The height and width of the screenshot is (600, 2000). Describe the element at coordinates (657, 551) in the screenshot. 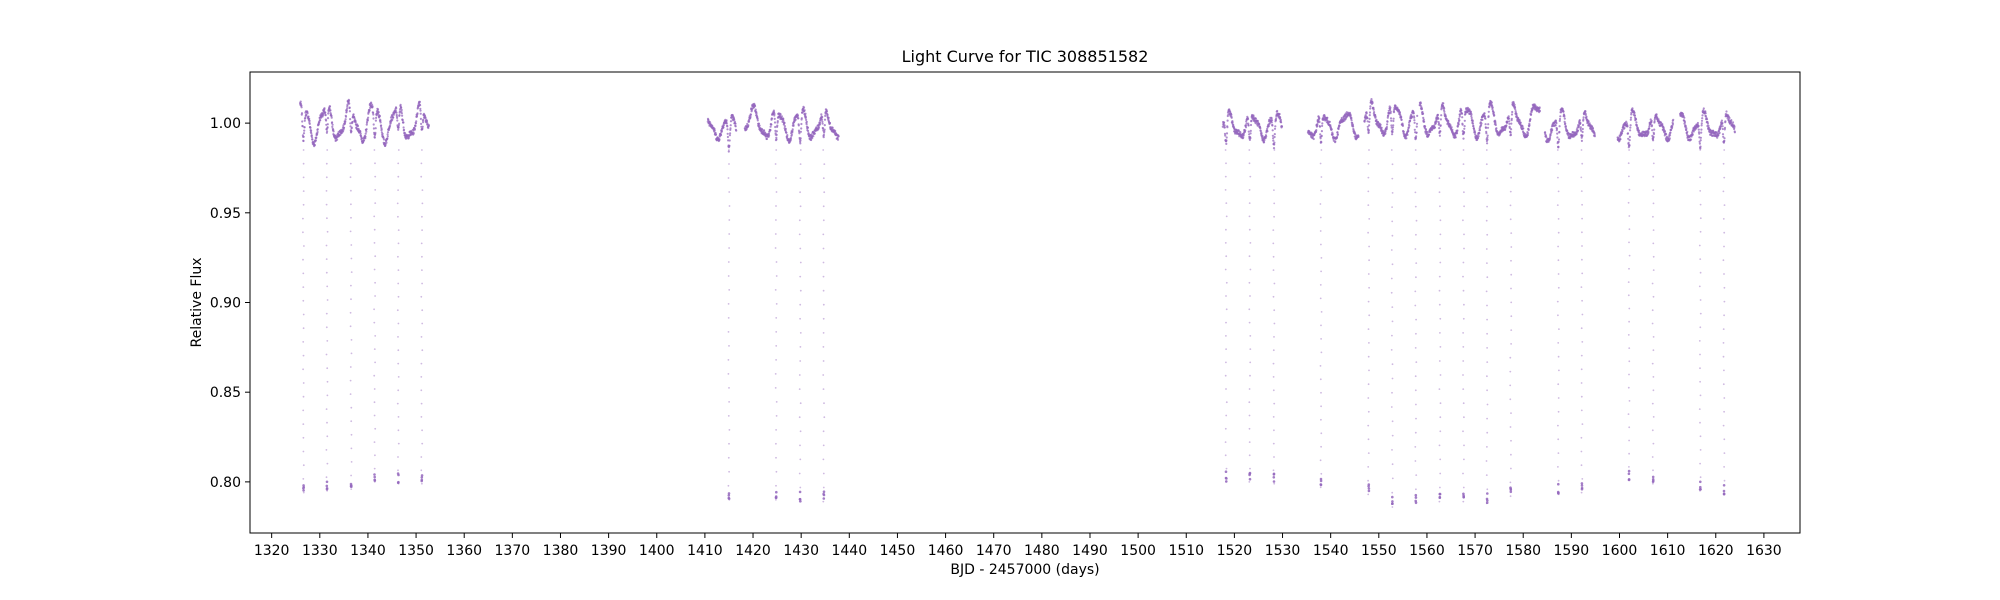

I see `x-tick-label: 1400` at that location.